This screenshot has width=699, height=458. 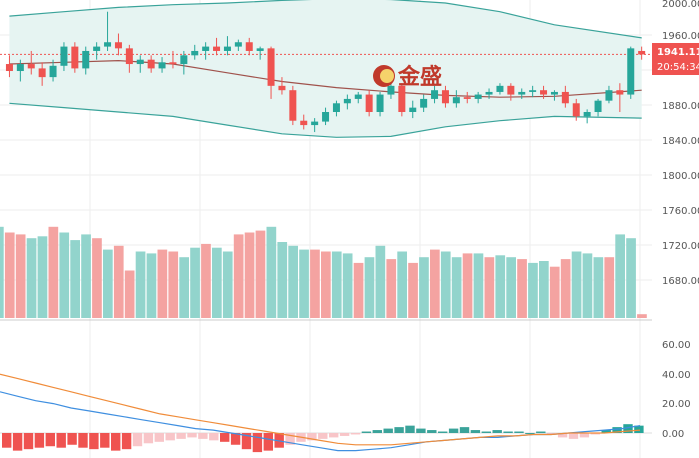 I want to click on bollinger-middle, so click(x=325, y=78).